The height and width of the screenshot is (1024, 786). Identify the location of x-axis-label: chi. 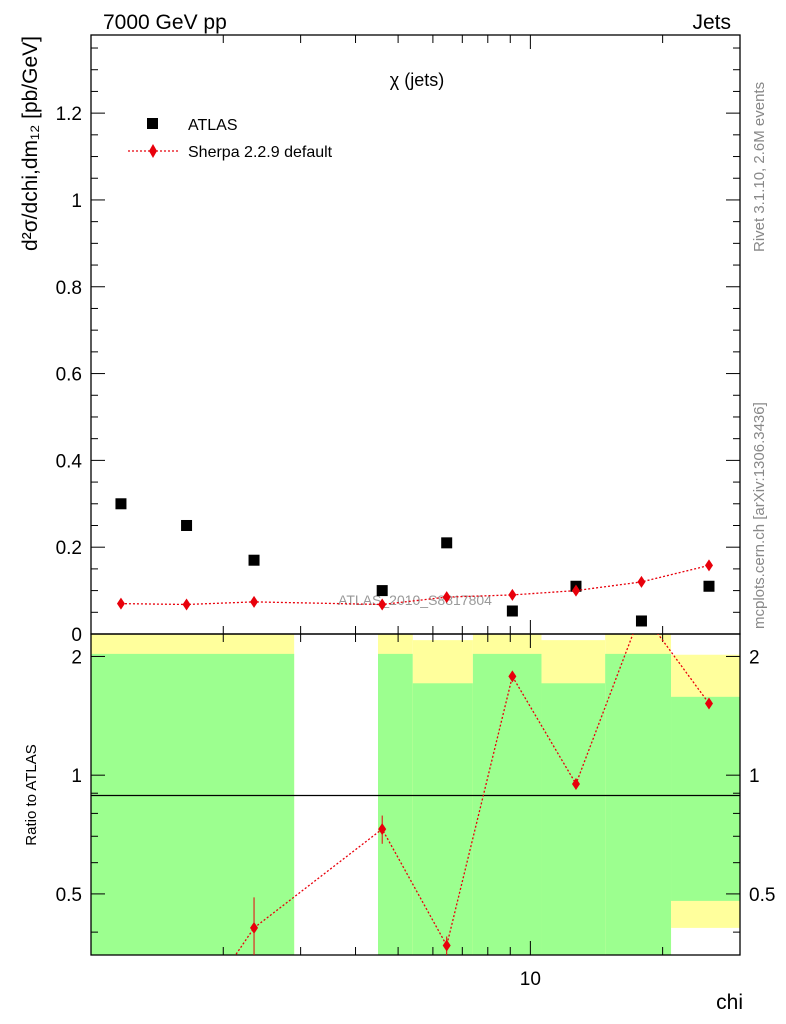
(729, 1002).